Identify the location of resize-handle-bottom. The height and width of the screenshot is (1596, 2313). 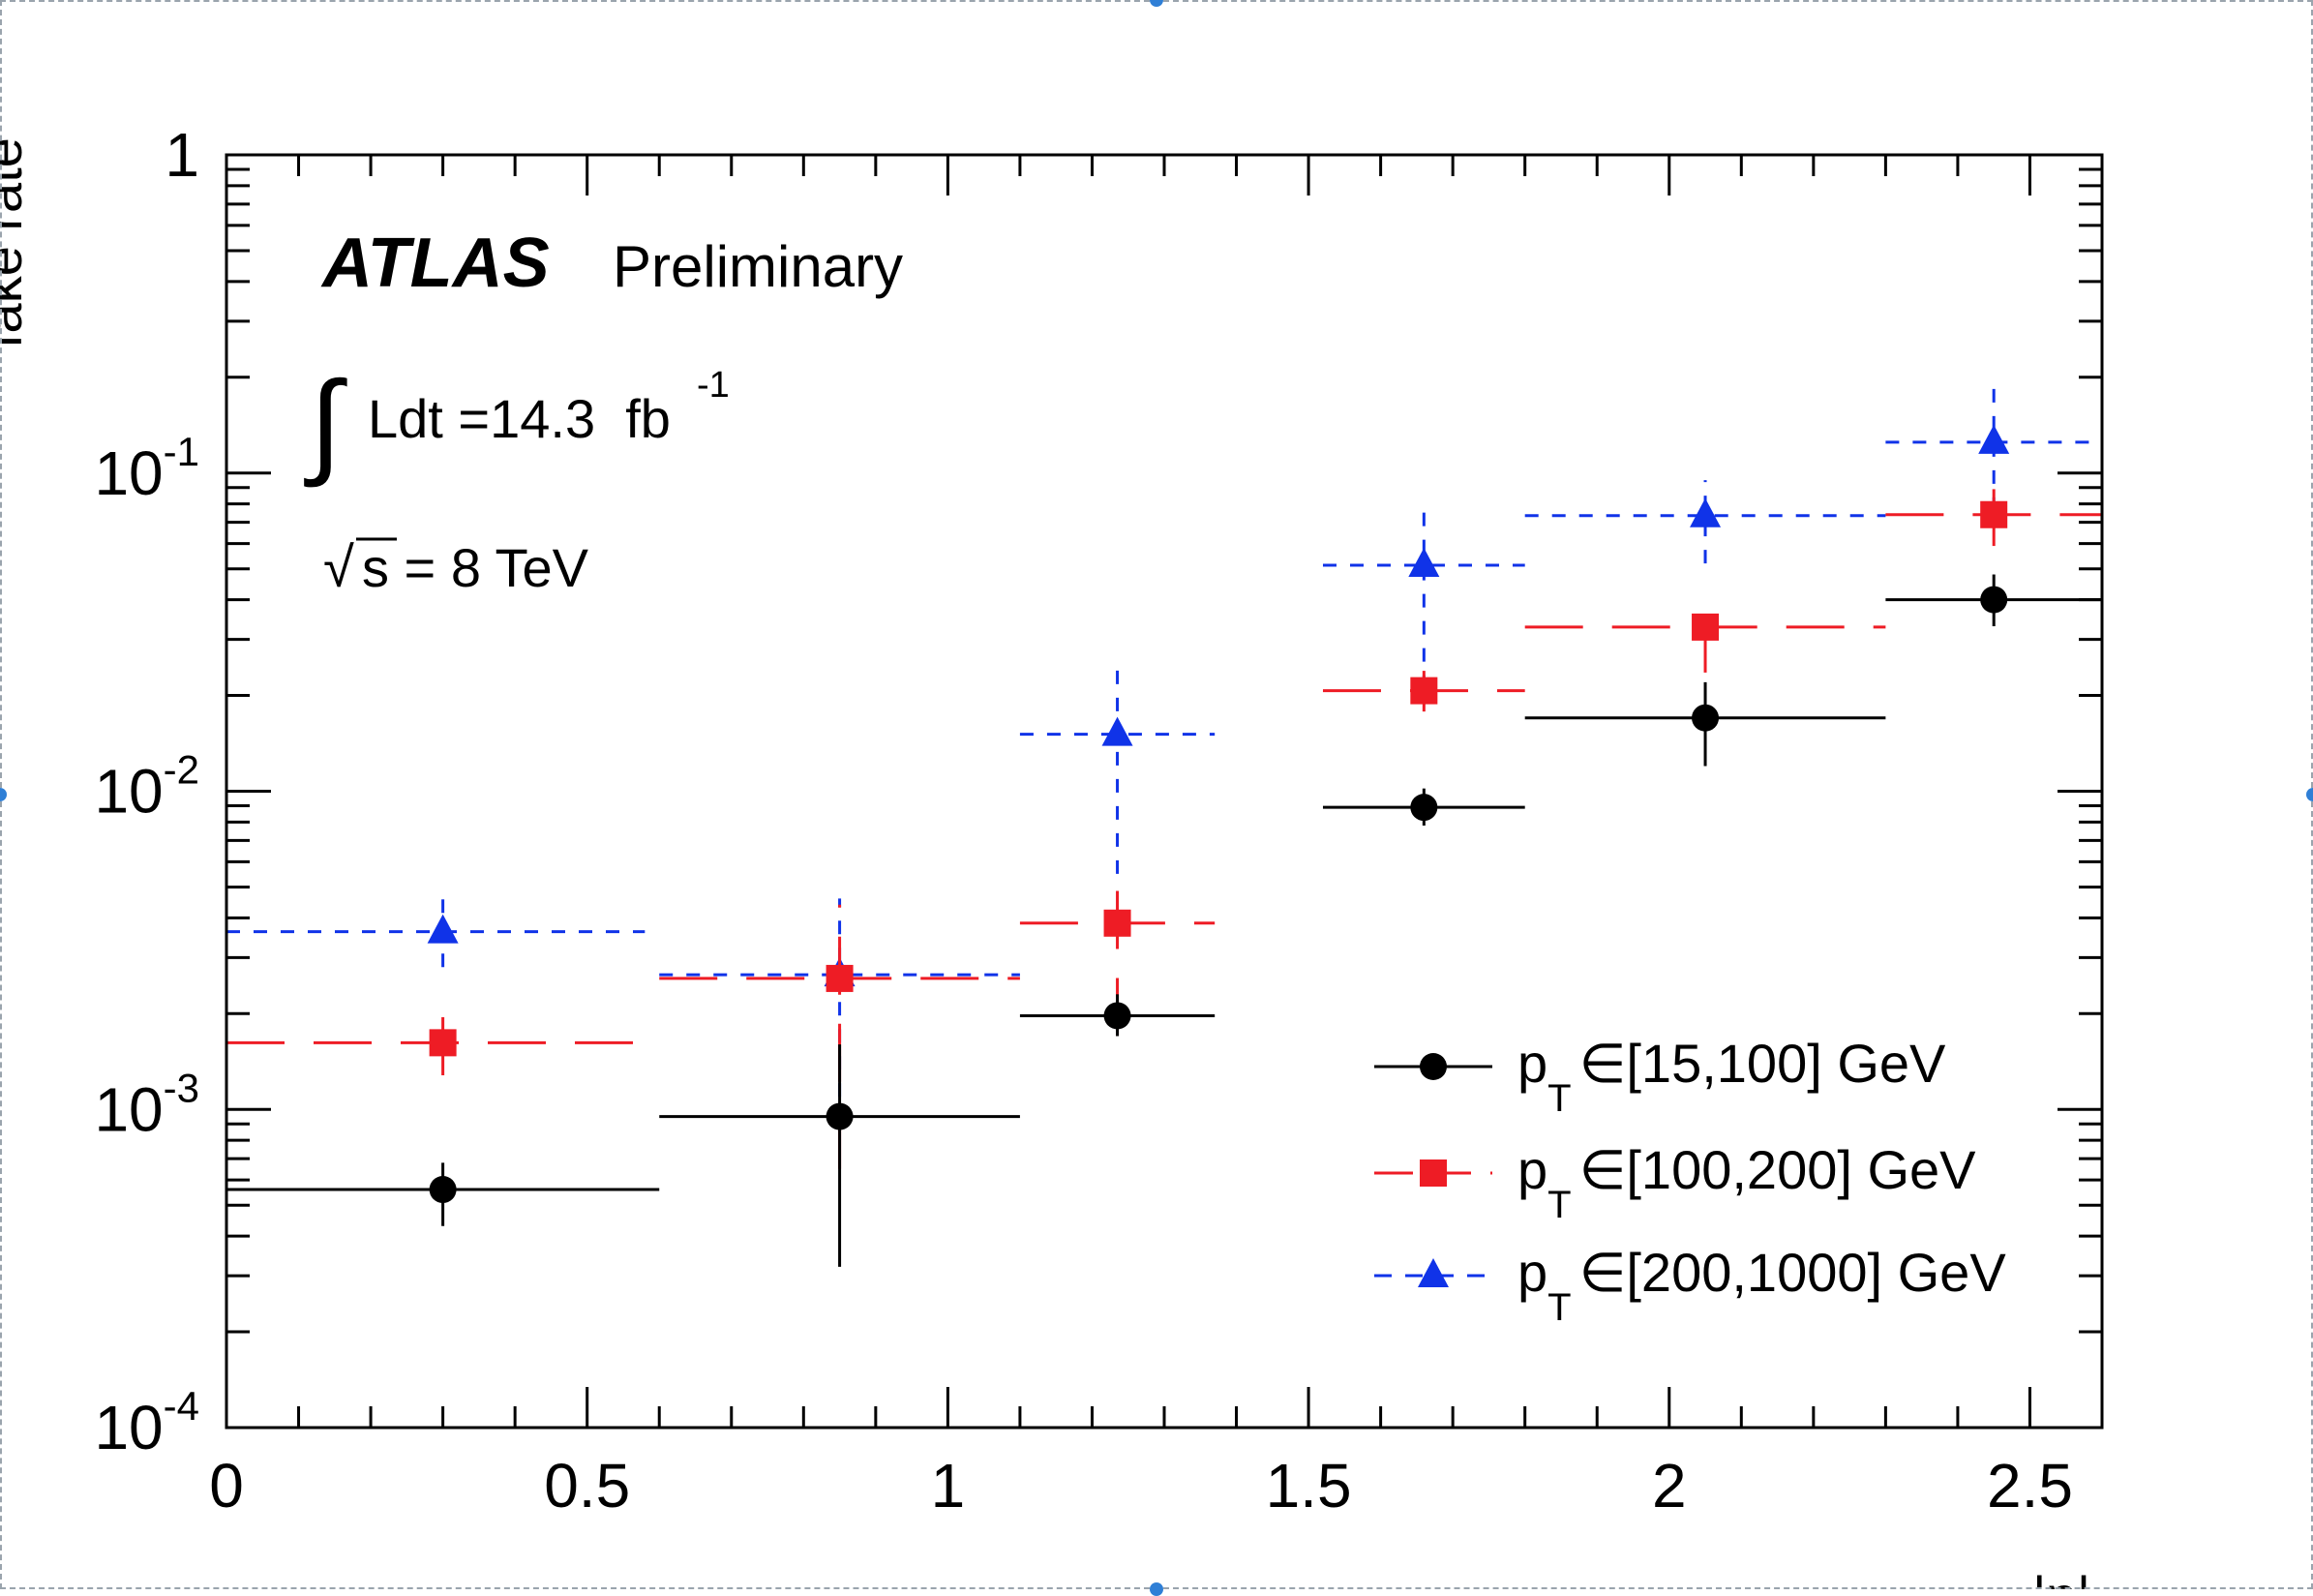
(1157, 1589).